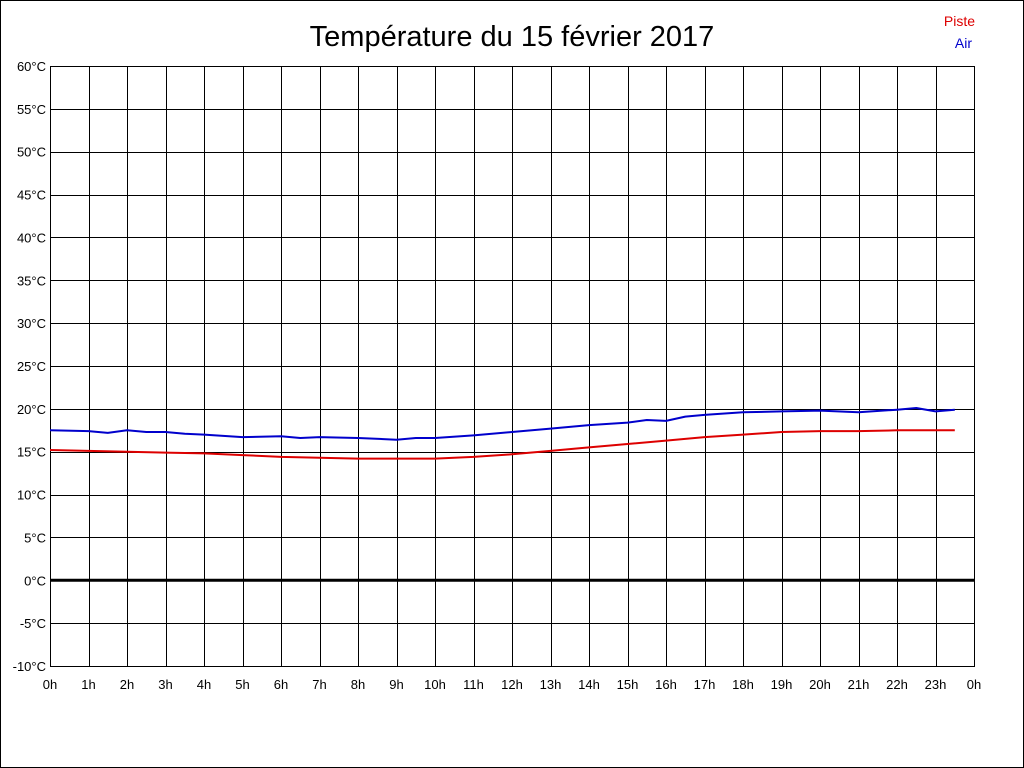  I want to click on x-tick-label: 4h, so click(204, 684).